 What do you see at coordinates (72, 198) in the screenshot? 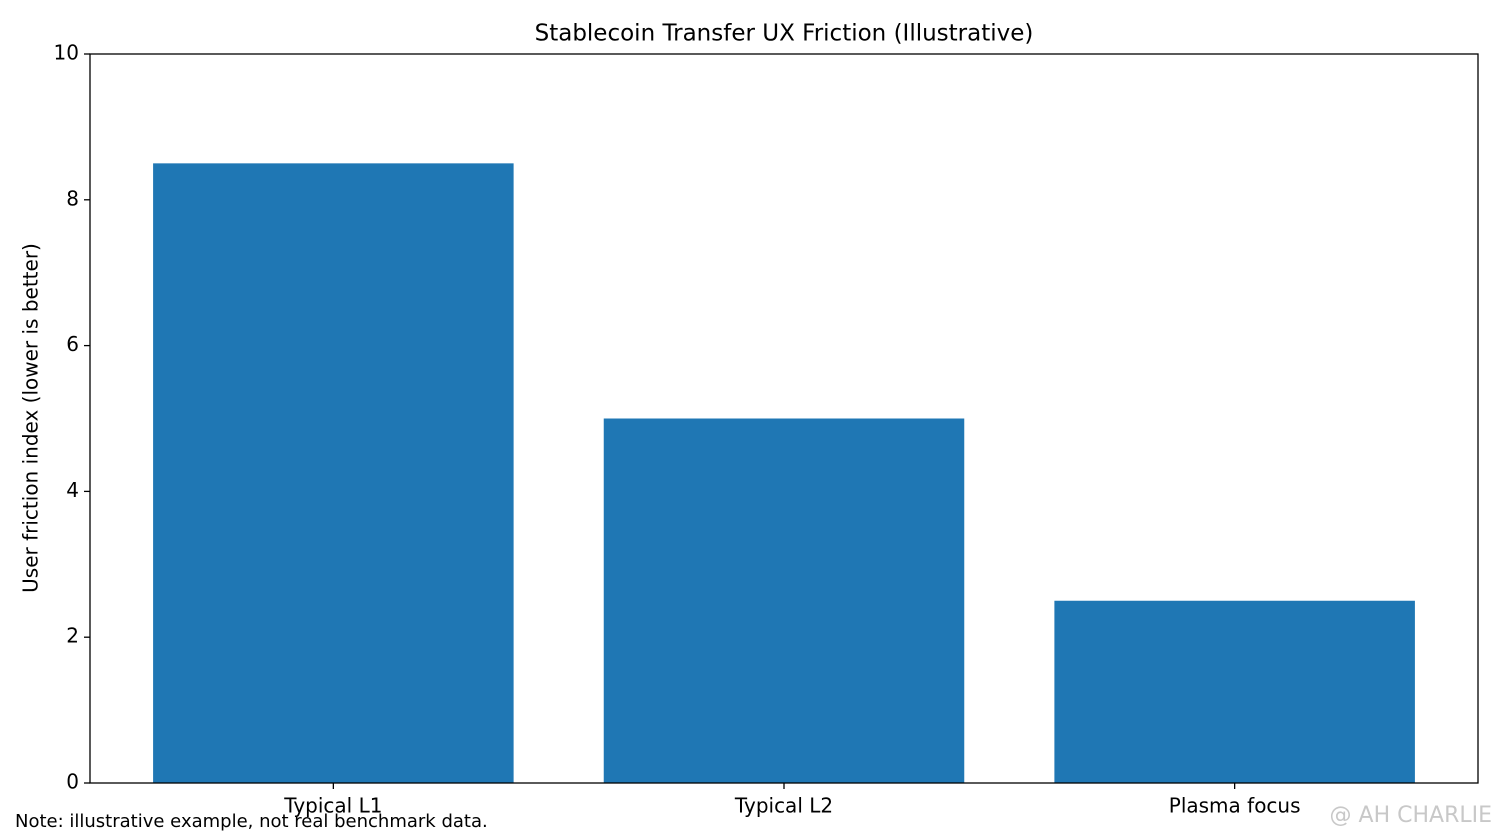
I see `y-tick-label: 8` at bounding box center [72, 198].